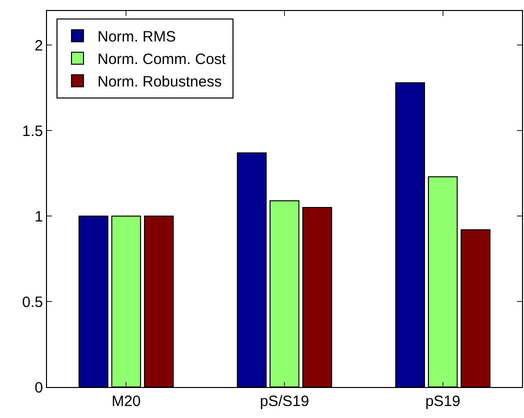 The height and width of the screenshot is (418, 524). Describe the element at coordinates (162, 59) in the screenshot. I see `legend-label: Norm. Comm. Cost` at that location.